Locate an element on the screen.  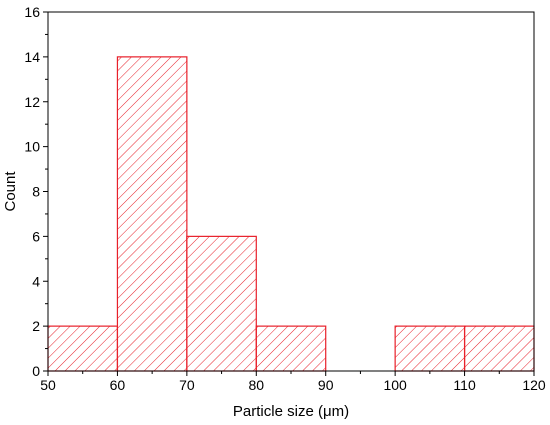
x-axis-title: Particle size (μm) is located at coordinates (291, 411).